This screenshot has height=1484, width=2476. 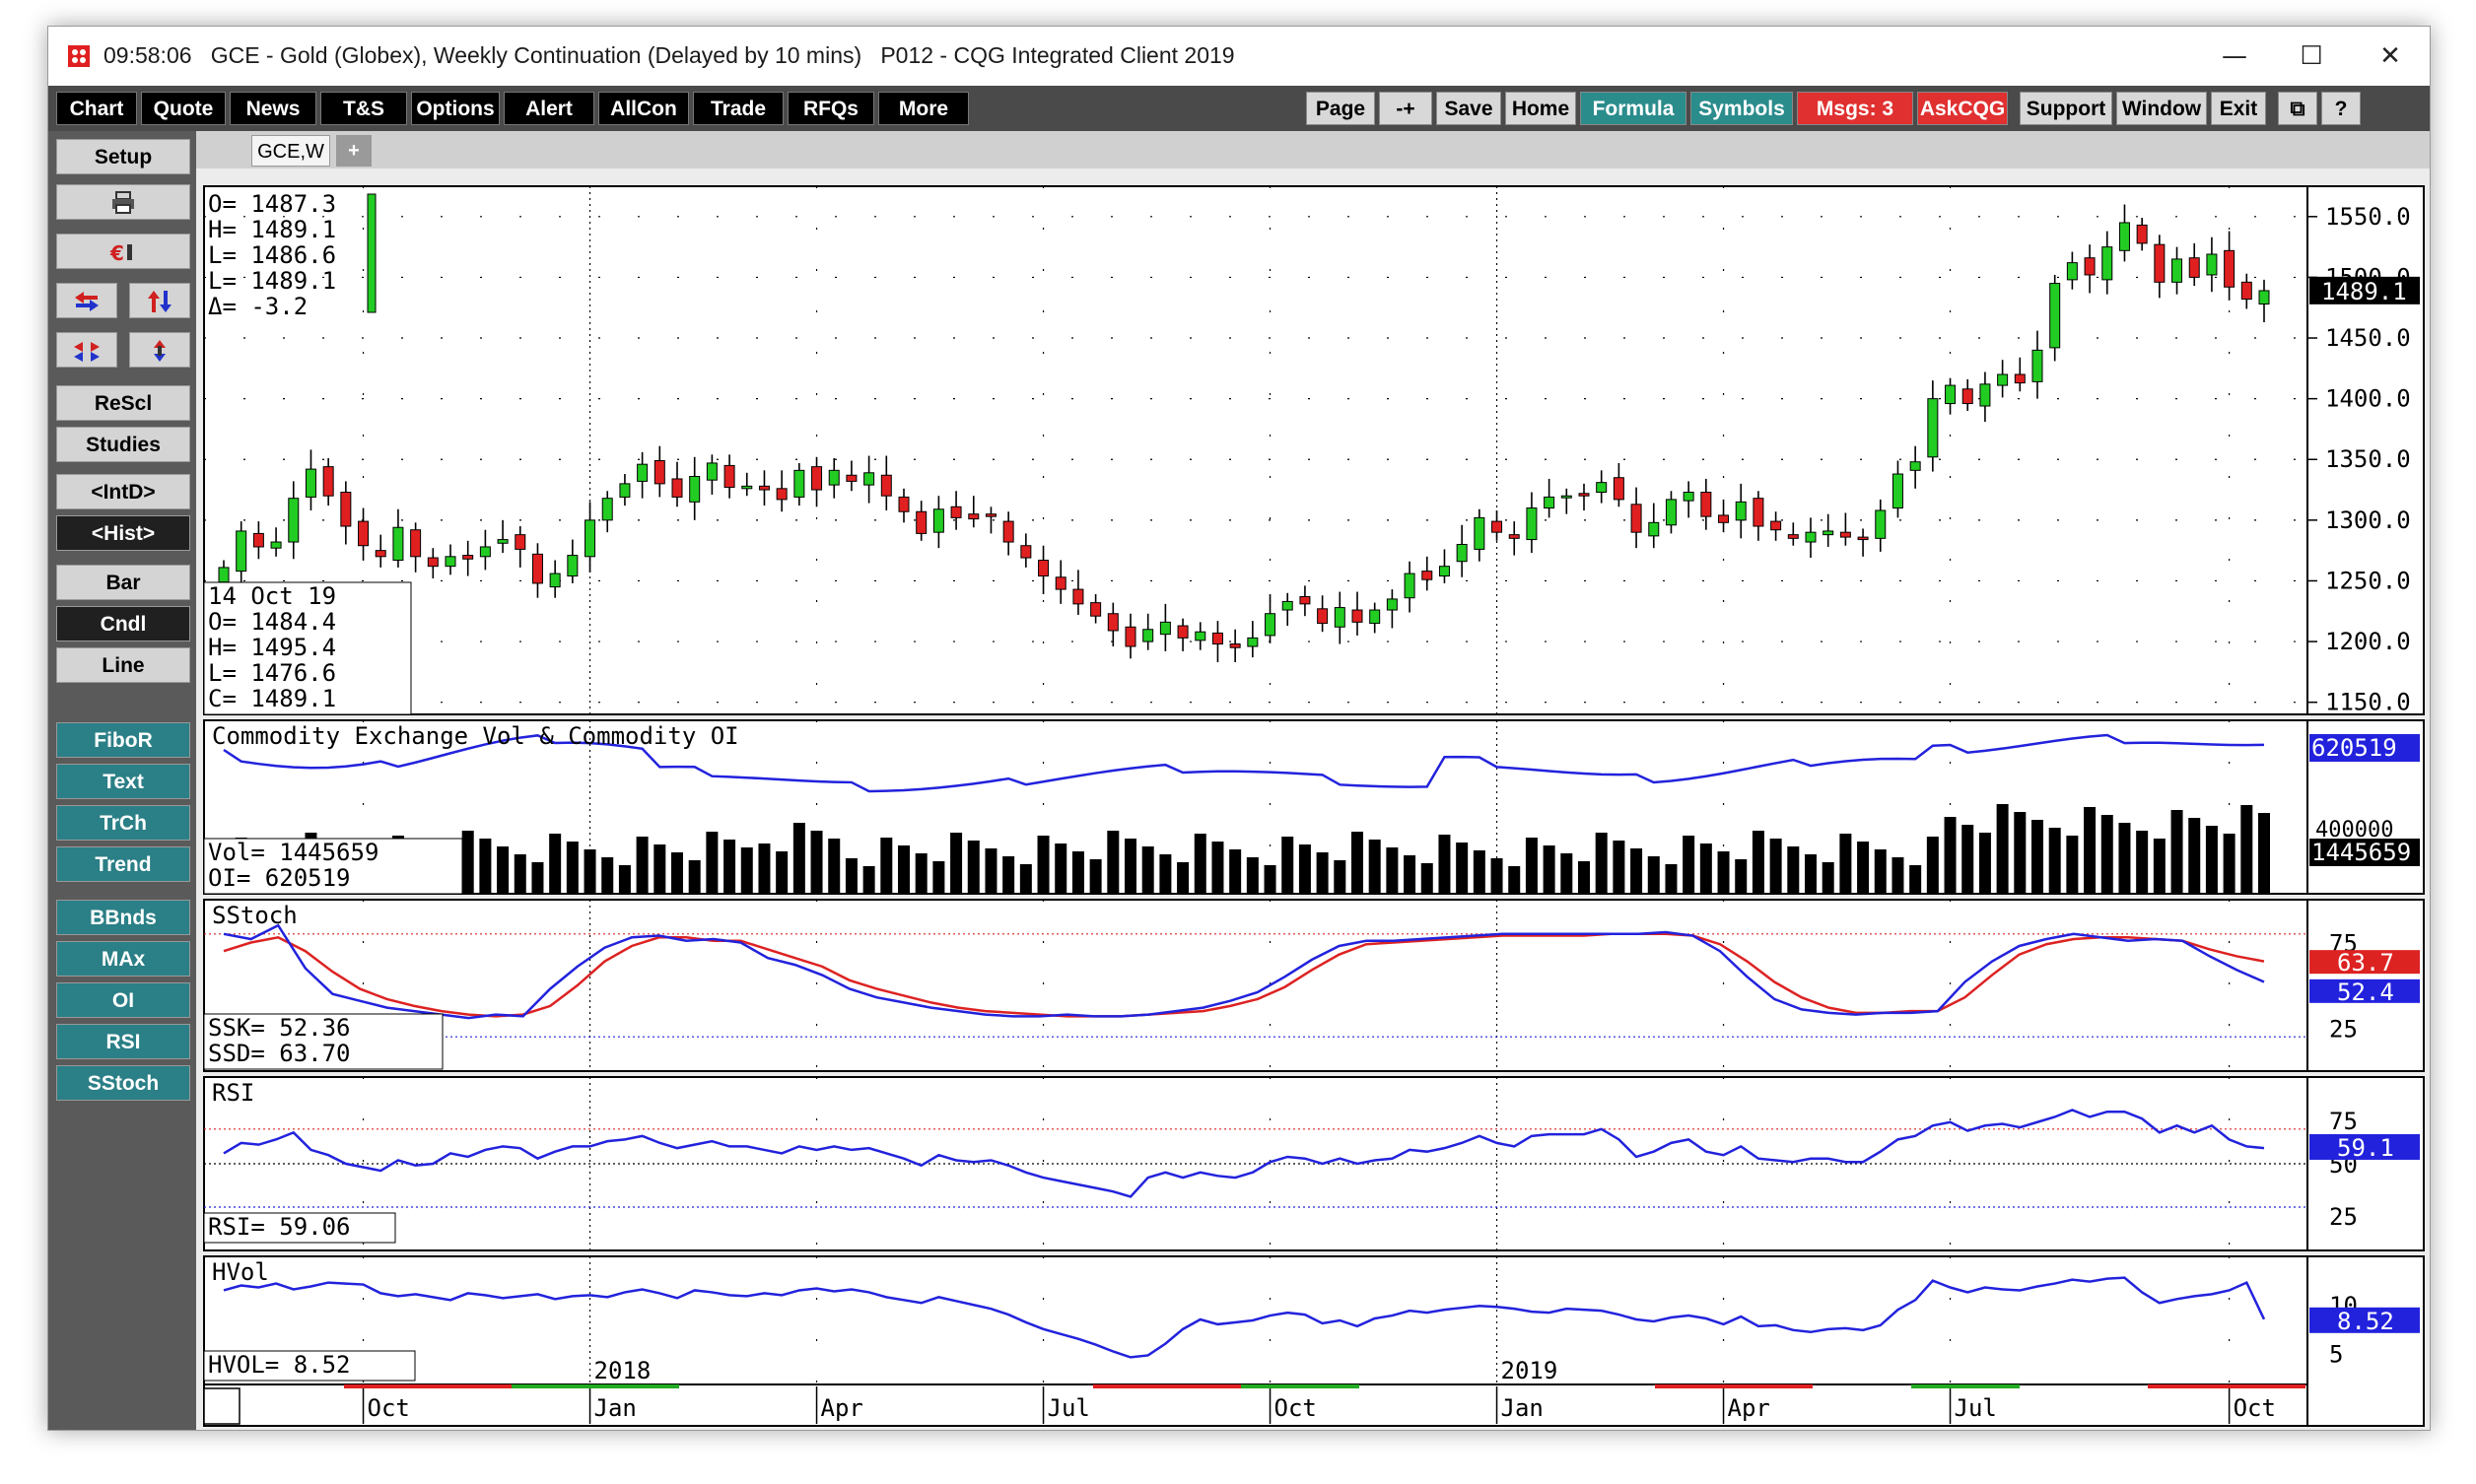 I want to click on rescale-button: ReScl, so click(x=123, y=403).